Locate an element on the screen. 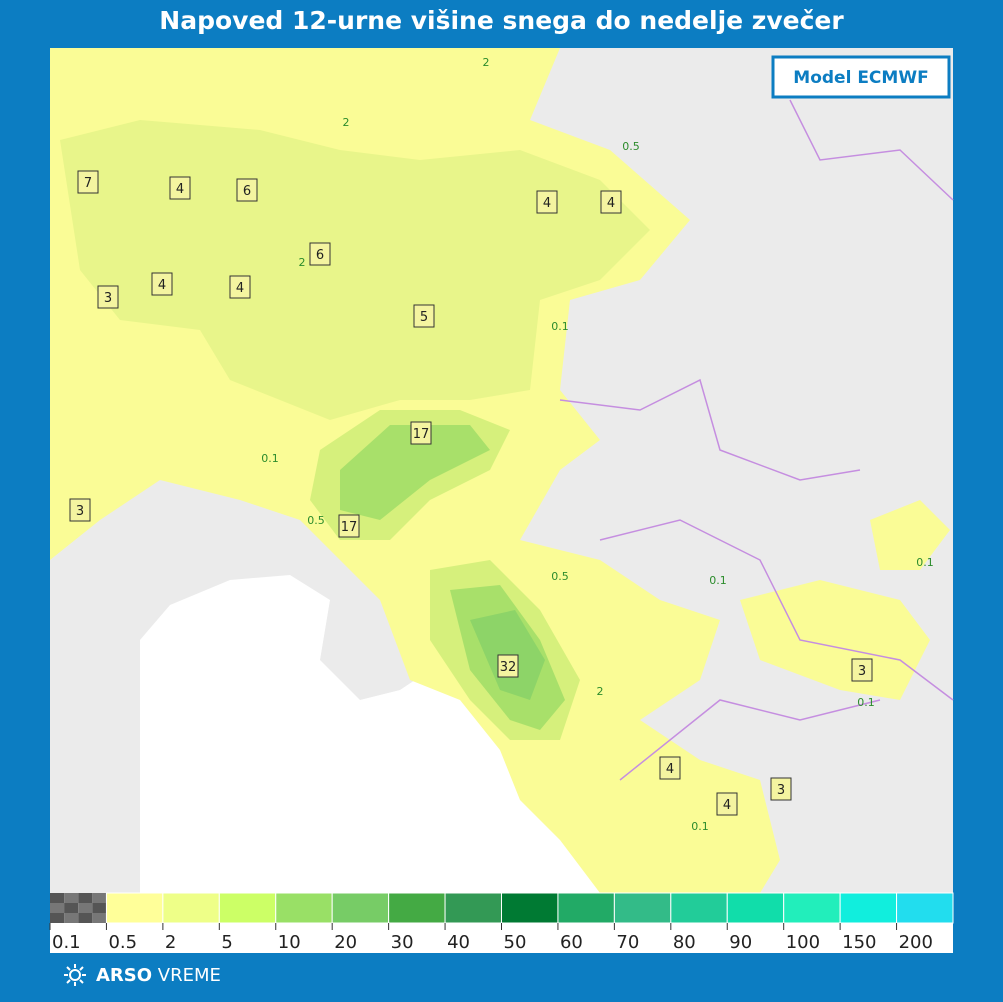 This screenshot has width=1003, height=1002. legend-label: 90 is located at coordinates (740, 942).